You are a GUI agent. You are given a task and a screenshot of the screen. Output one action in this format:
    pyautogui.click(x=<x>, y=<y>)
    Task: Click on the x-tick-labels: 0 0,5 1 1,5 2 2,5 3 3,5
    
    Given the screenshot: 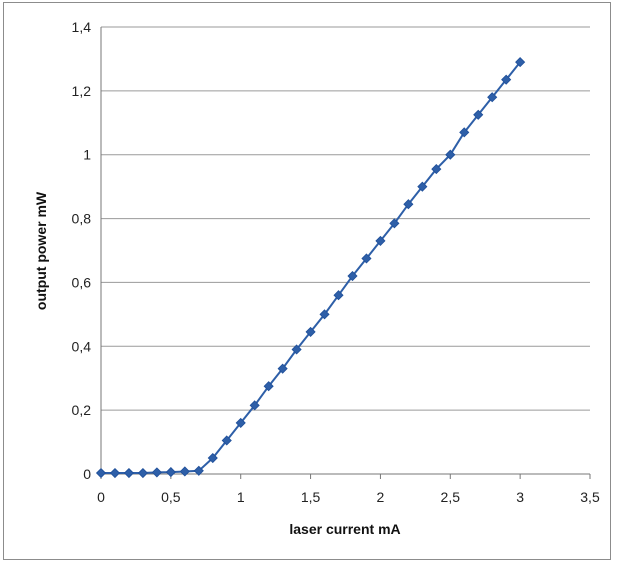 What is the action you would take?
    pyautogui.click(x=348, y=497)
    